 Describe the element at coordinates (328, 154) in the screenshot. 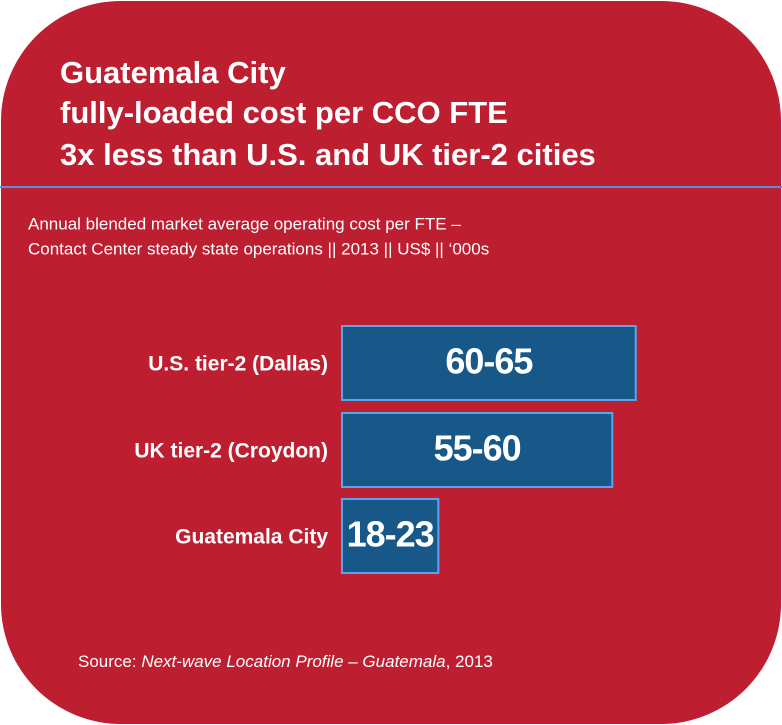

I see `title-line: 3x less than U.S. and UK tier-2 cities` at that location.